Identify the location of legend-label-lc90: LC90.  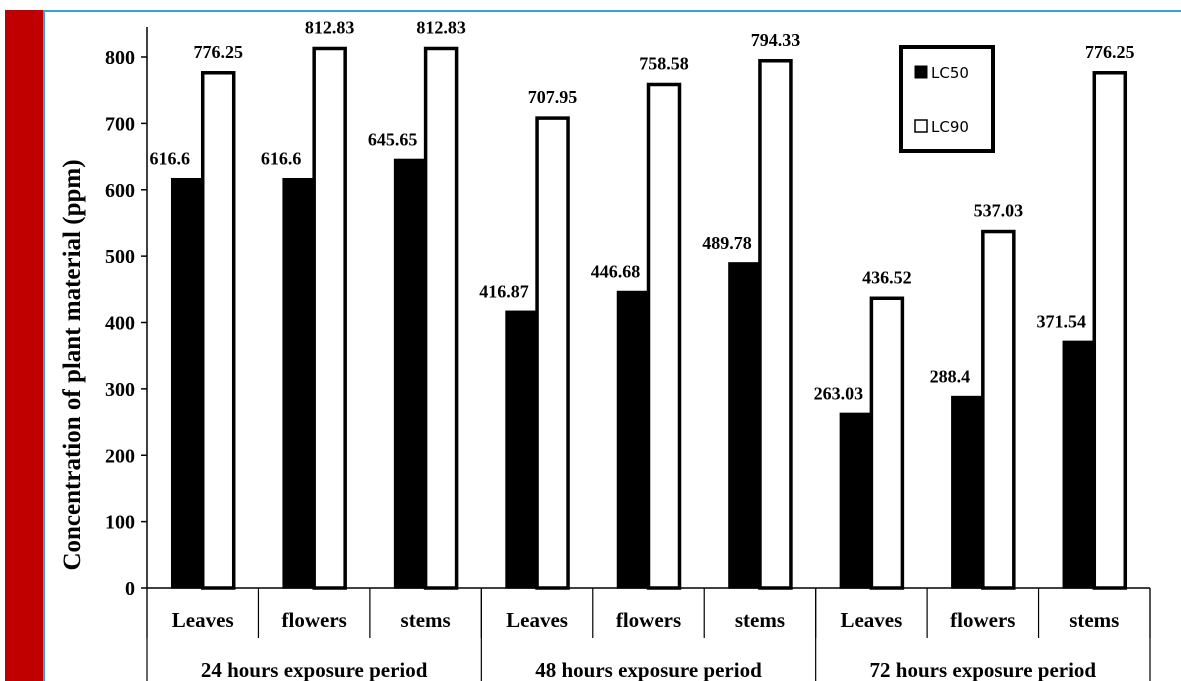
(950, 127).